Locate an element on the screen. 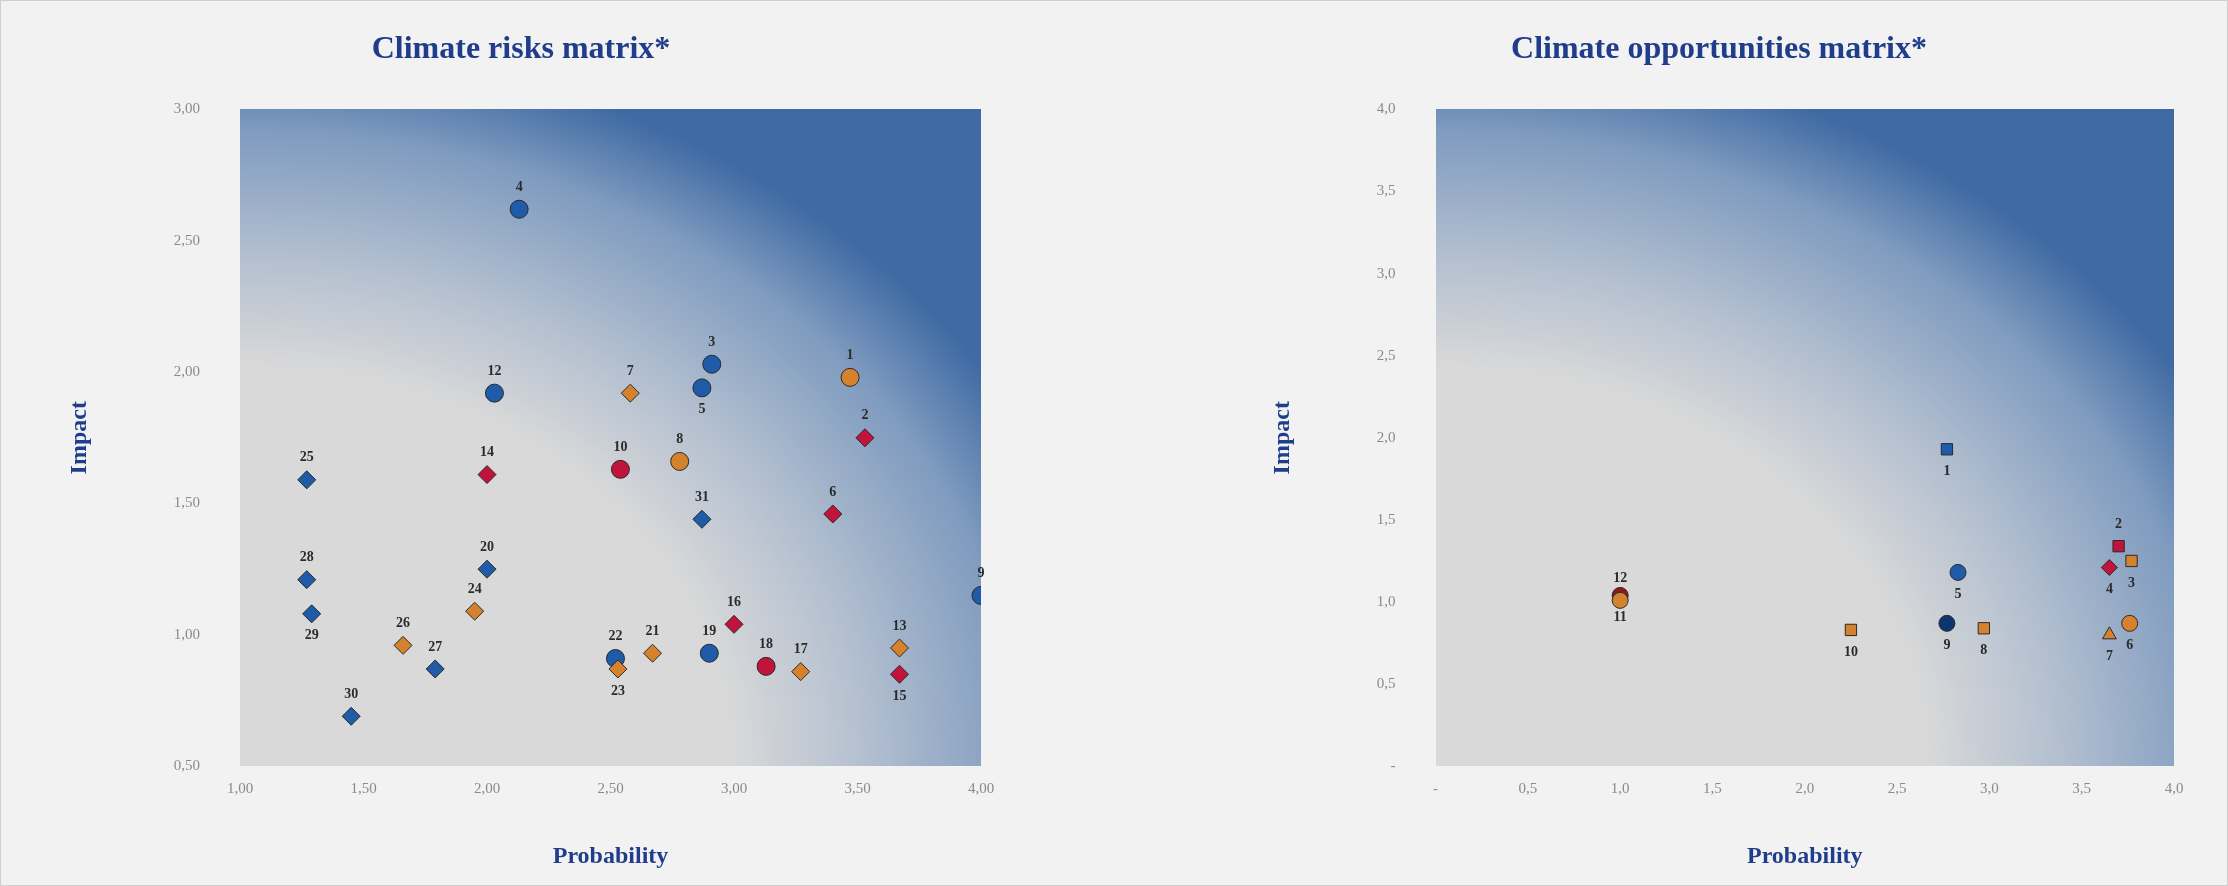  annotation: 25 is located at coordinates (306, 457).